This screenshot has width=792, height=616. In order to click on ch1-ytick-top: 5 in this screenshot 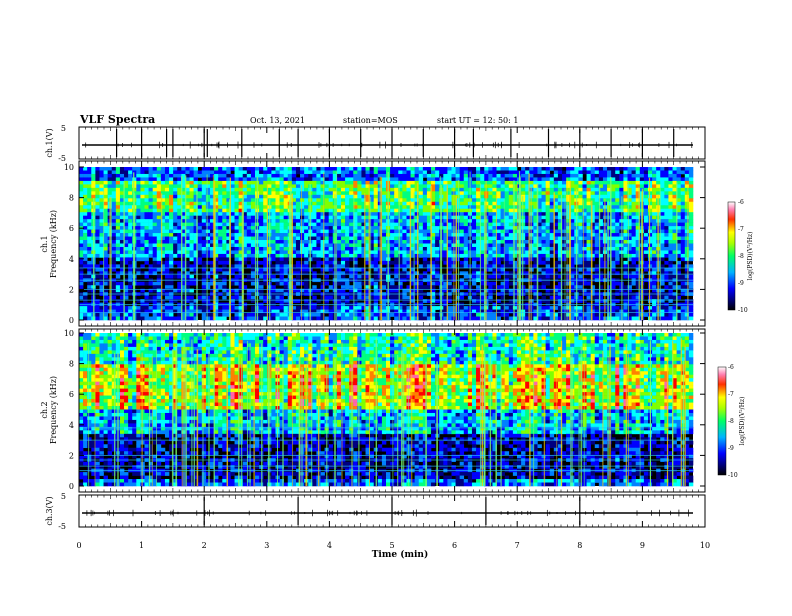, I will do `click(63, 128)`.